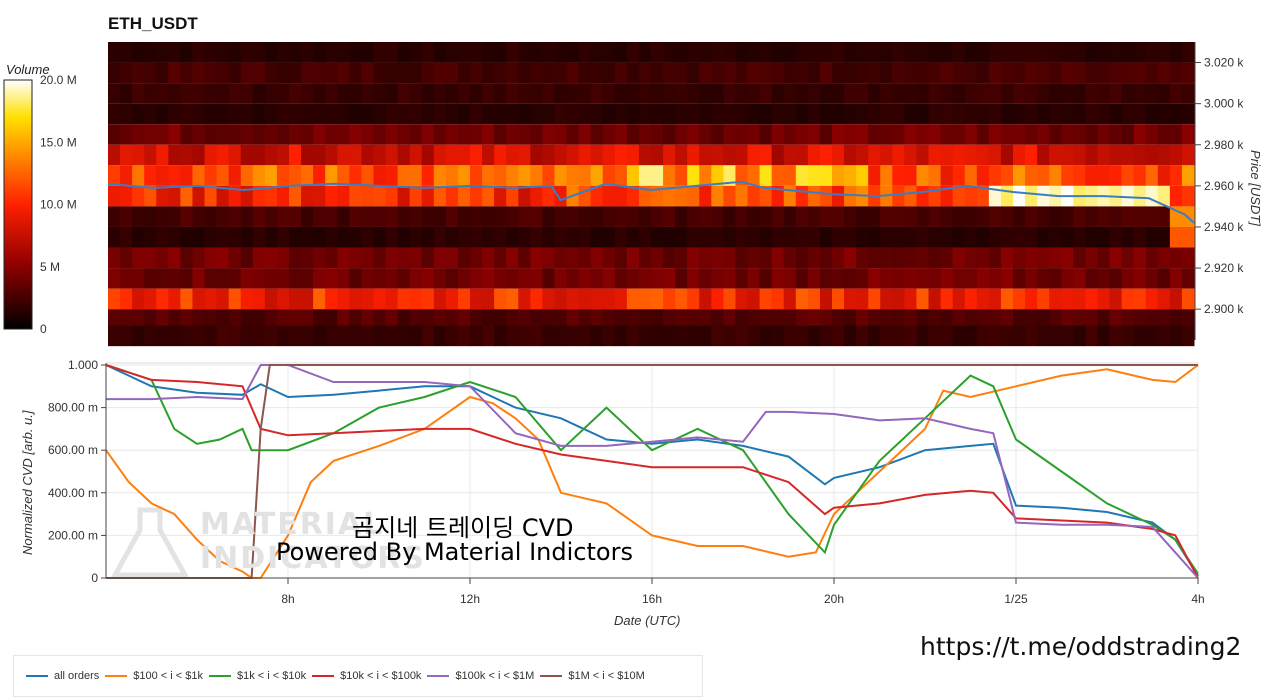 Image resolution: width=1280 pixels, height=697 pixels. I want to click on telegram-link: https://t.me/oddstrading2, so click(1081, 646).